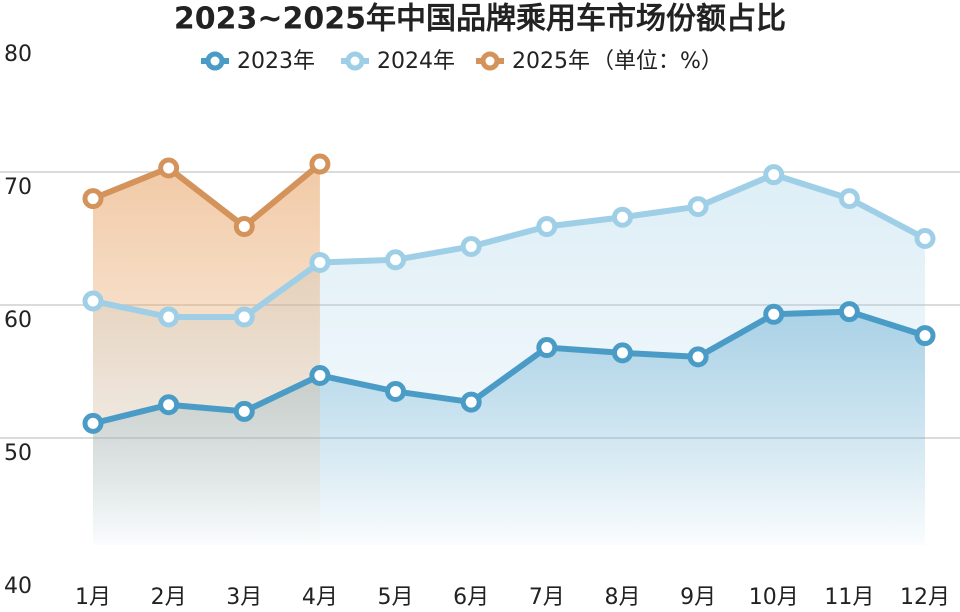 Image resolution: width=960 pixels, height=612 pixels. Describe the element at coordinates (18, 54) in the screenshot. I see `y-tick-label: 80` at that location.